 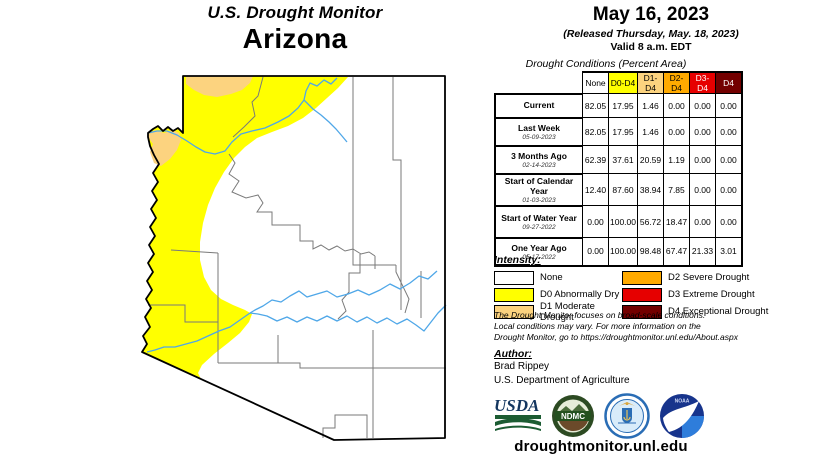 I want to click on commerce-seal-logo, so click(x=627, y=416).